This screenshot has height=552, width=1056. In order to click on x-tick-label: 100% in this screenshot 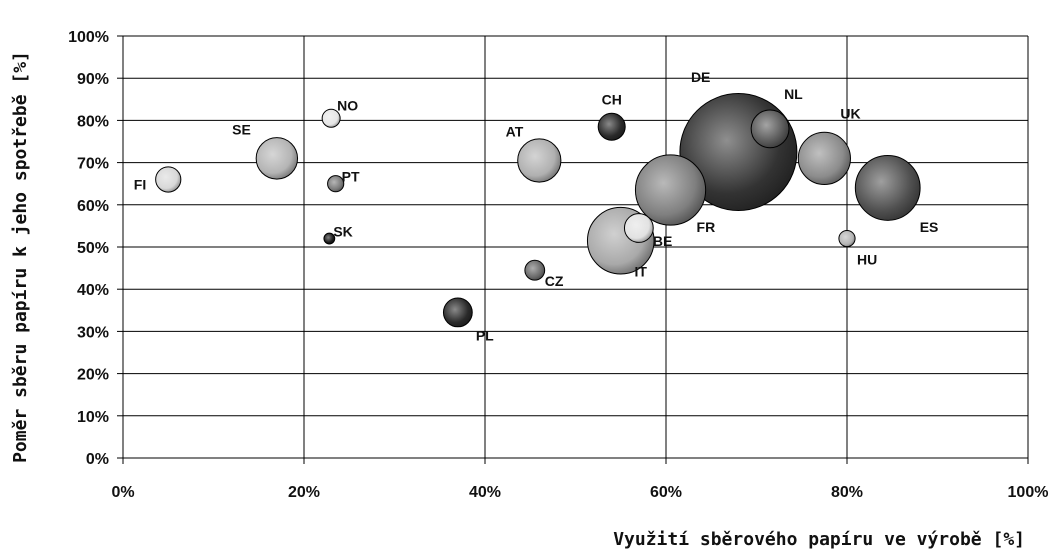, I will do `click(1028, 492)`.